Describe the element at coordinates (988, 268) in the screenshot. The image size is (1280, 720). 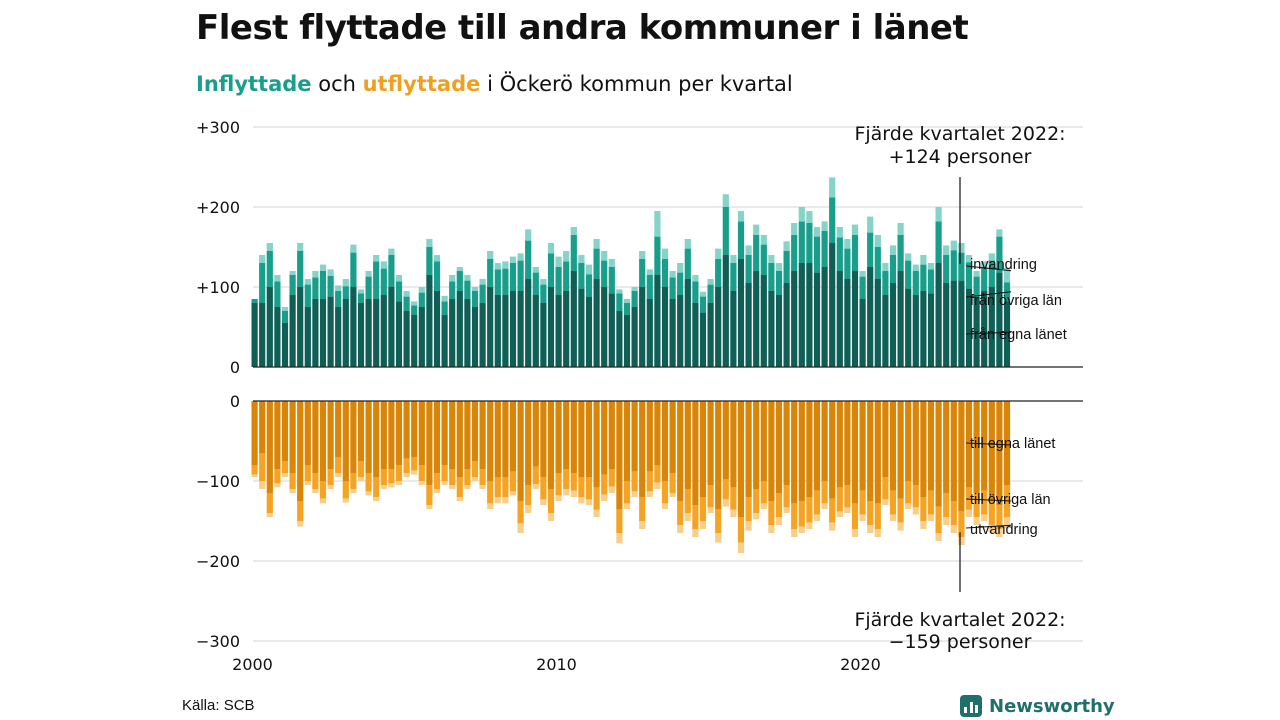
I see `leader-invandring` at that location.